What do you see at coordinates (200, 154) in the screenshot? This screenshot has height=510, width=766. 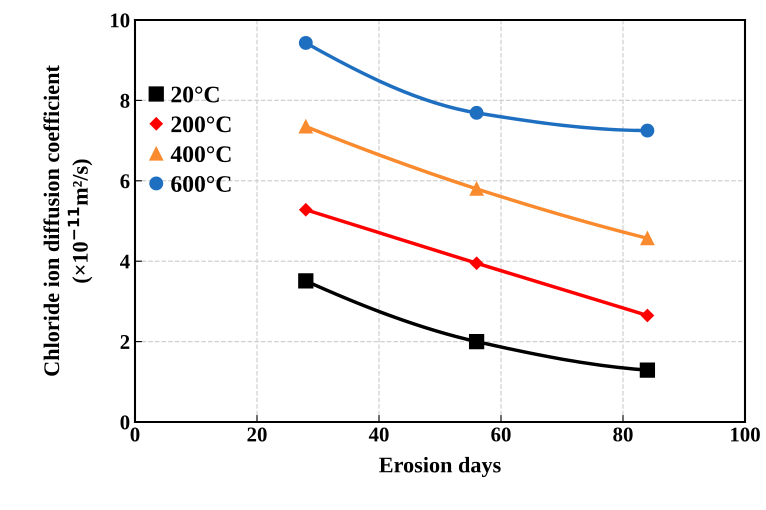 I see `legend-label: 400°C` at bounding box center [200, 154].